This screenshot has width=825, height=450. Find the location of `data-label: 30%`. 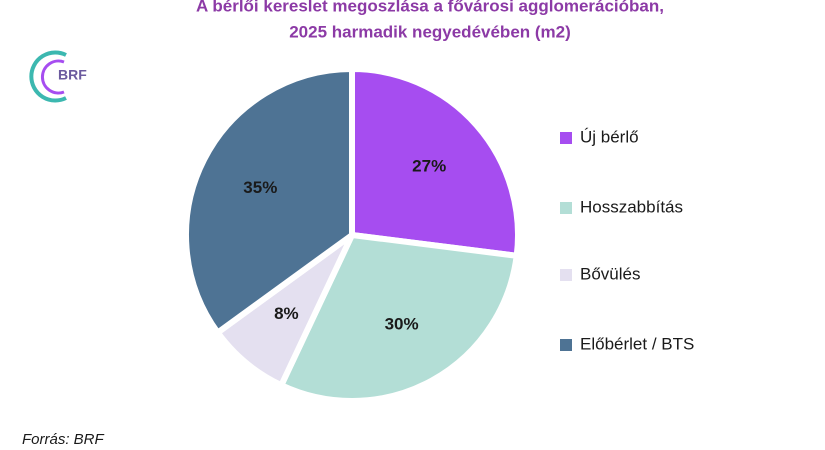

data-label: 30% is located at coordinates (402, 324).